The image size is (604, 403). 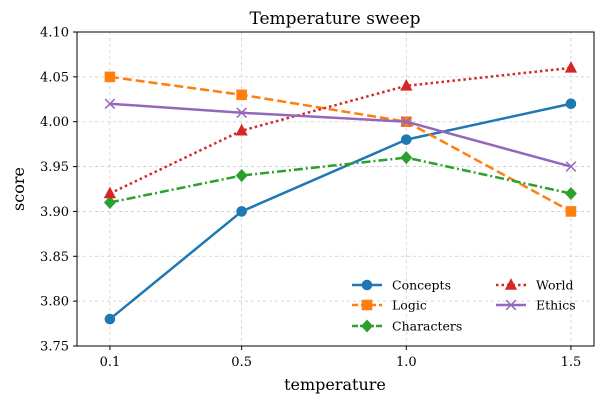 What do you see at coordinates (54, 347) in the screenshot?
I see `y-tick-label: 3.75` at bounding box center [54, 347].